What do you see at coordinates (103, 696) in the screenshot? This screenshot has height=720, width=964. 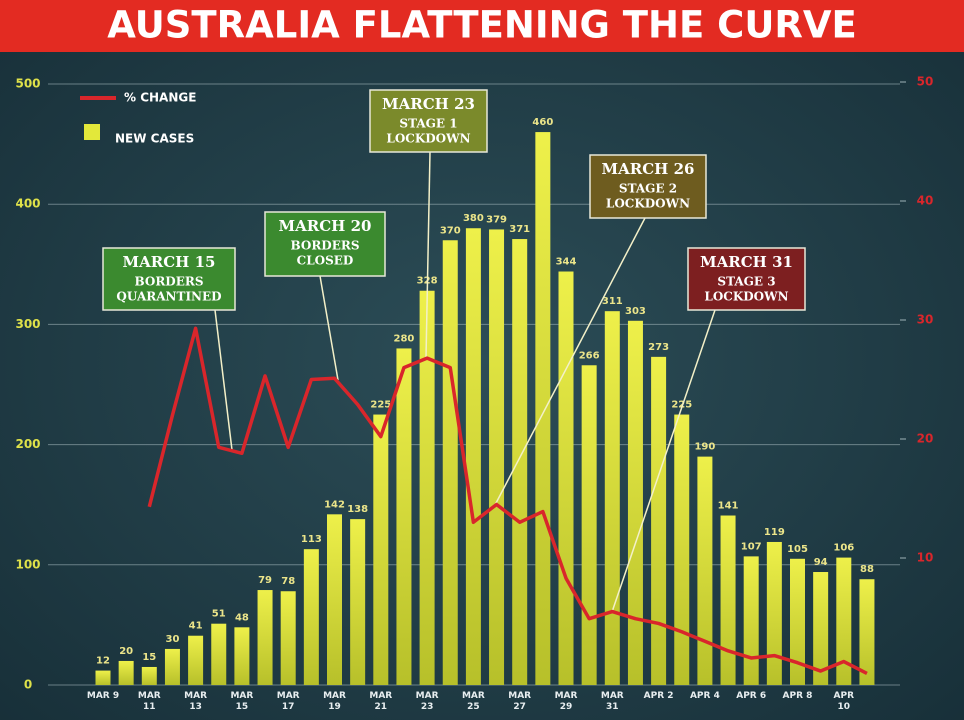 I see `x-tick-label: MAR 9` at bounding box center [103, 696].